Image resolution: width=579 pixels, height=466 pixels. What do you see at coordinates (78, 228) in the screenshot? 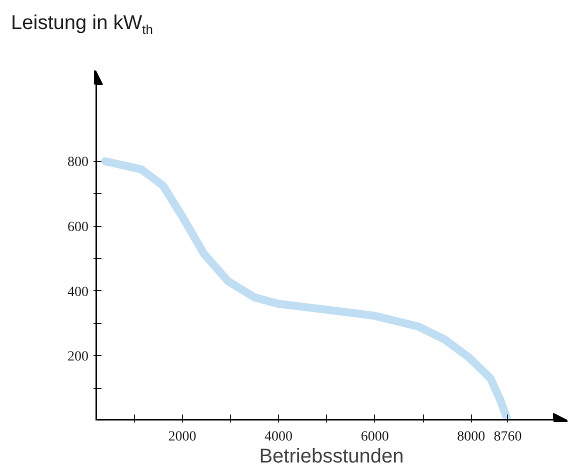
I see `y-tick-label: 600` at bounding box center [78, 228].